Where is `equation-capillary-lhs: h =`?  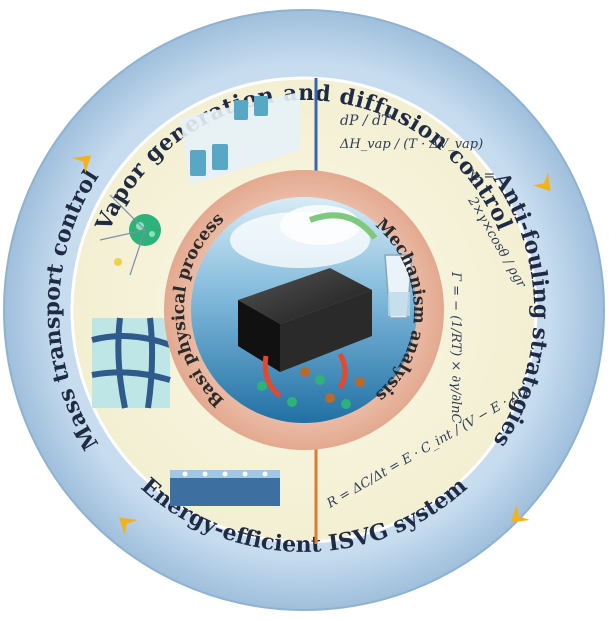
equation-capillary-lhs: h = is located at coordinates (482, 176).